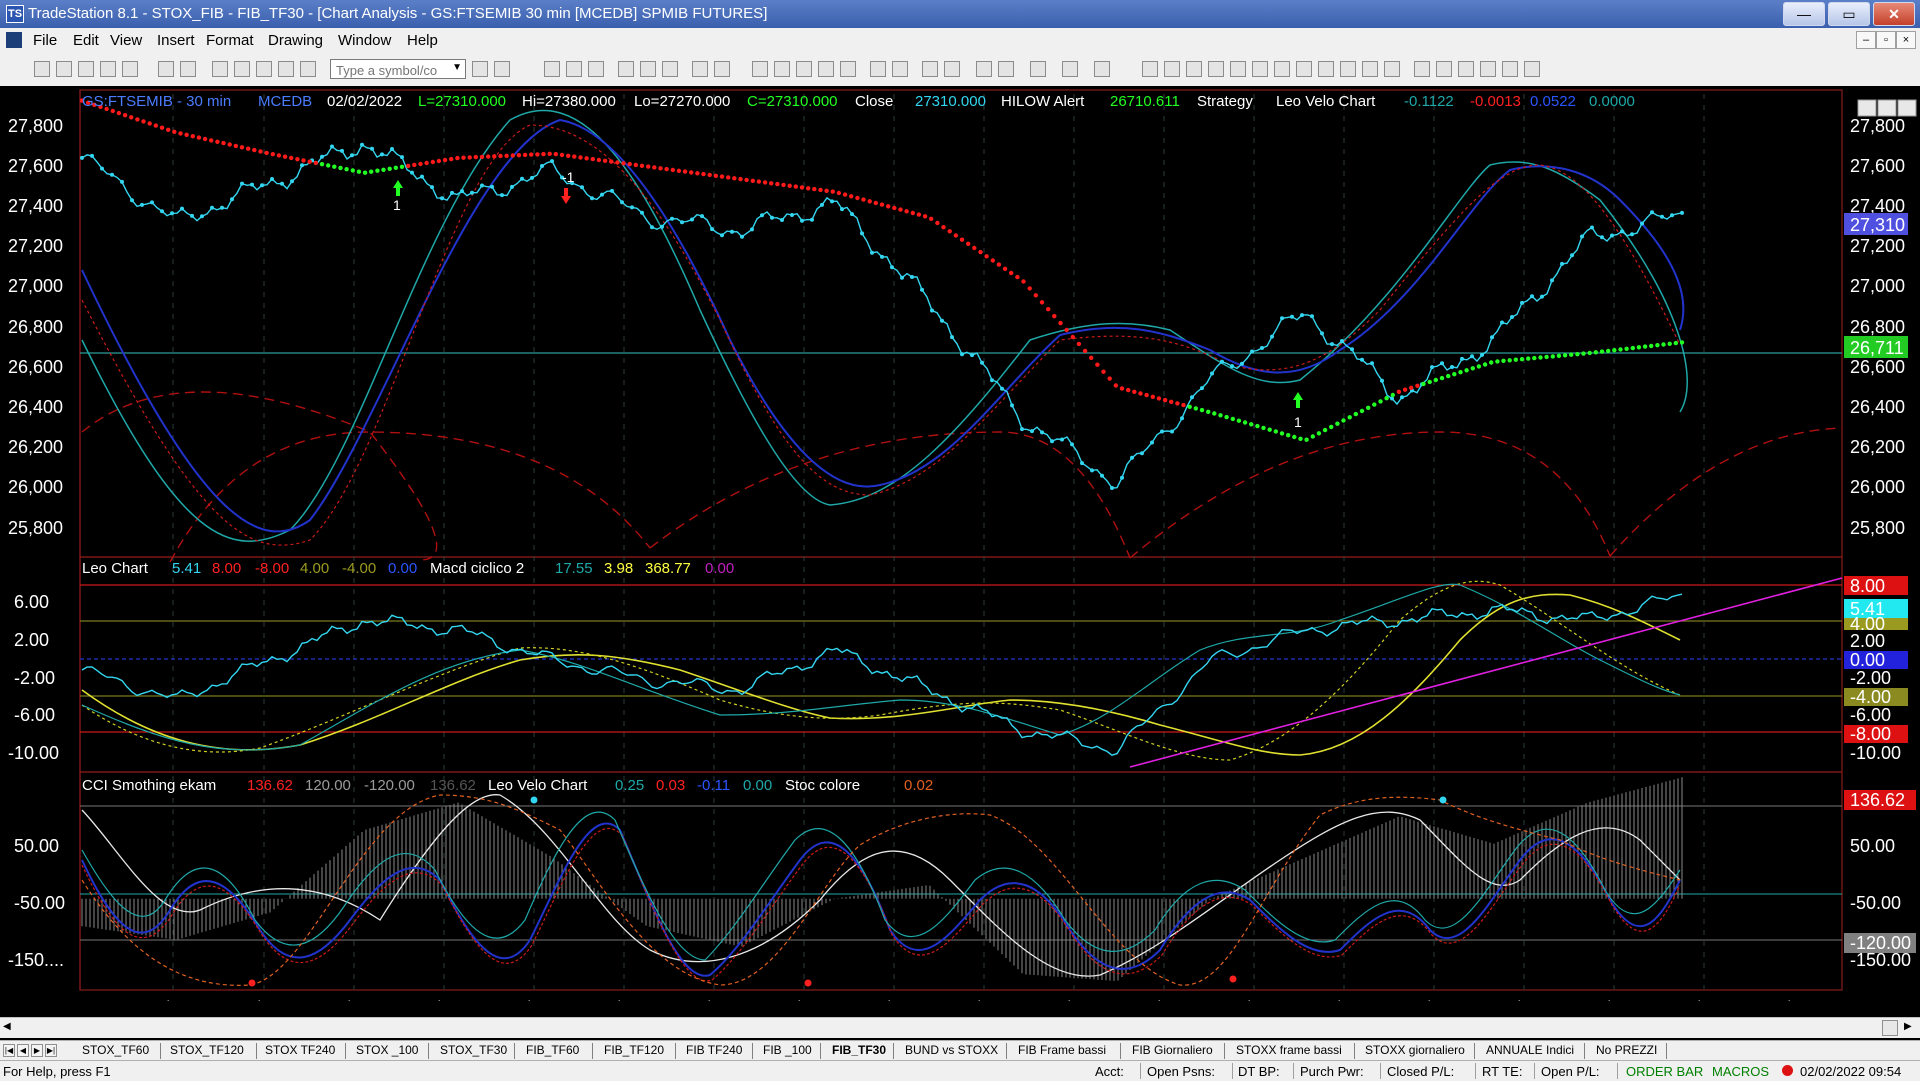 This screenshot has height=1081, width=1920. Describe the element at coordinates (308, 69) in the screenshot. I see `globe-icon` at that location.